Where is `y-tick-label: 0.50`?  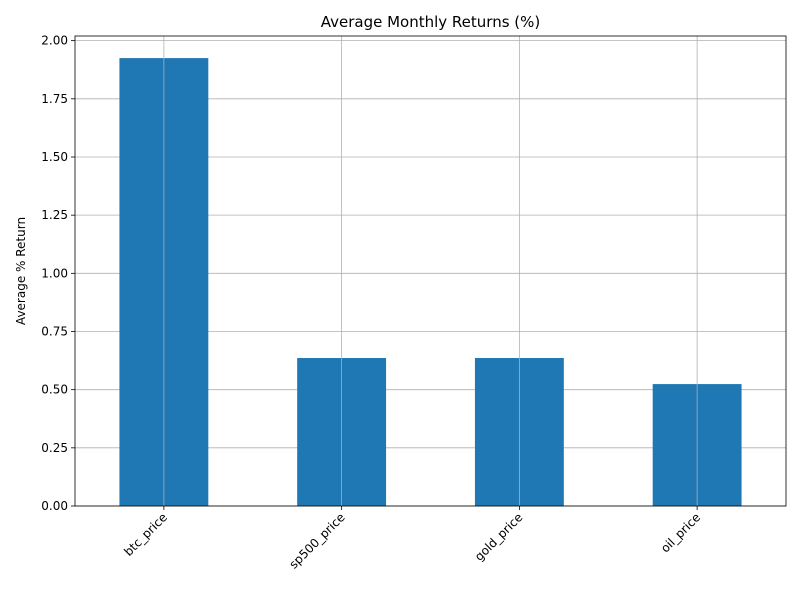 y-tick-label: 0.50 is located at coordinates (54, 390).